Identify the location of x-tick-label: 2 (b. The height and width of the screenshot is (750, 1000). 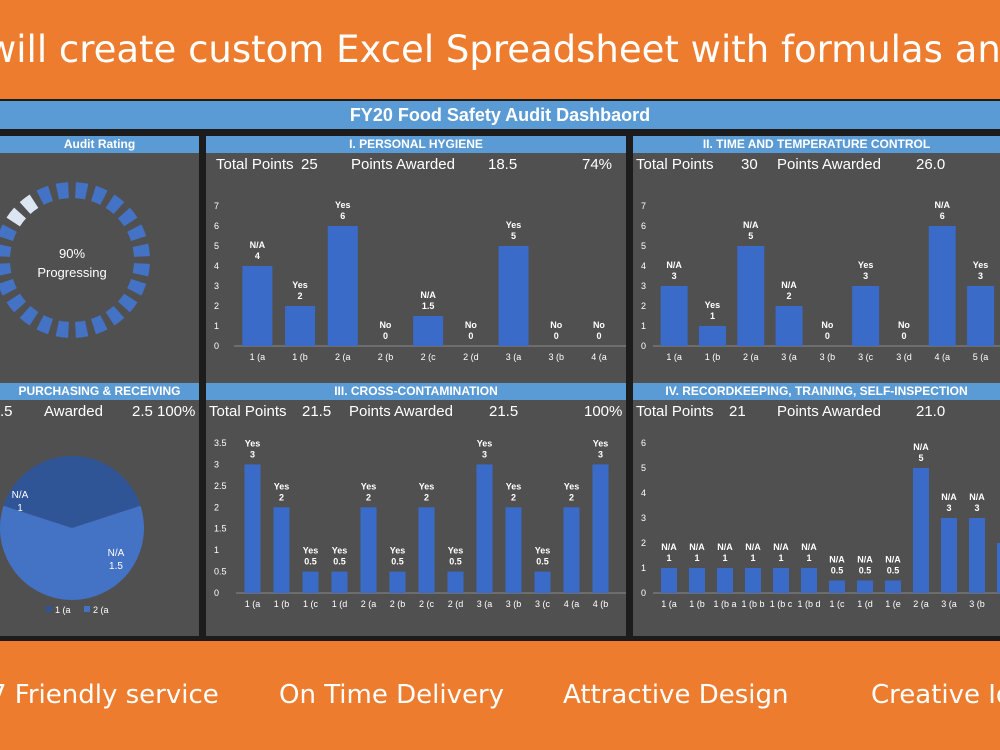
(386, 357).